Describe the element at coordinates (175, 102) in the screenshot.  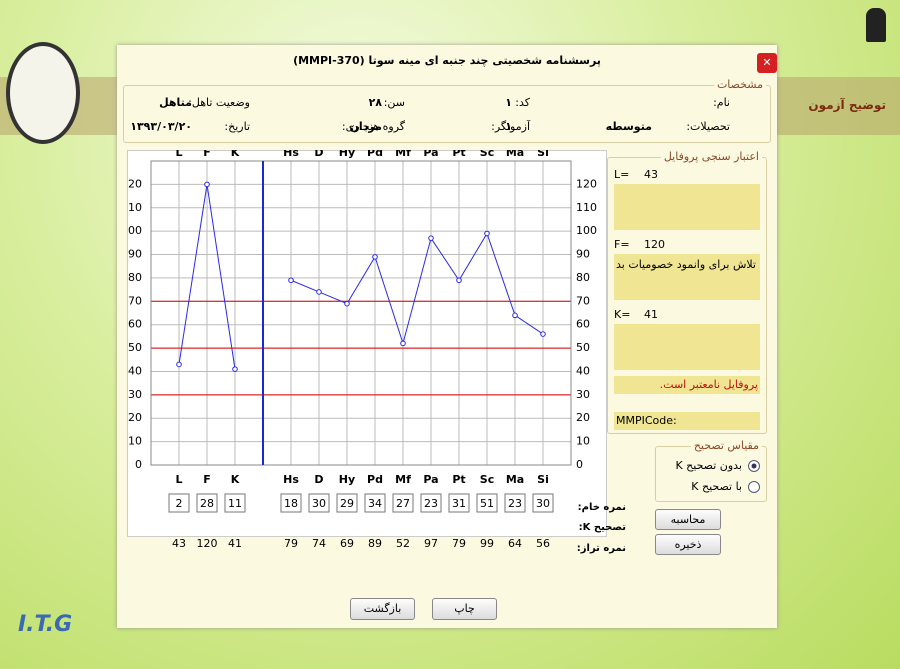
I see `field-value: متاهل` at that location.